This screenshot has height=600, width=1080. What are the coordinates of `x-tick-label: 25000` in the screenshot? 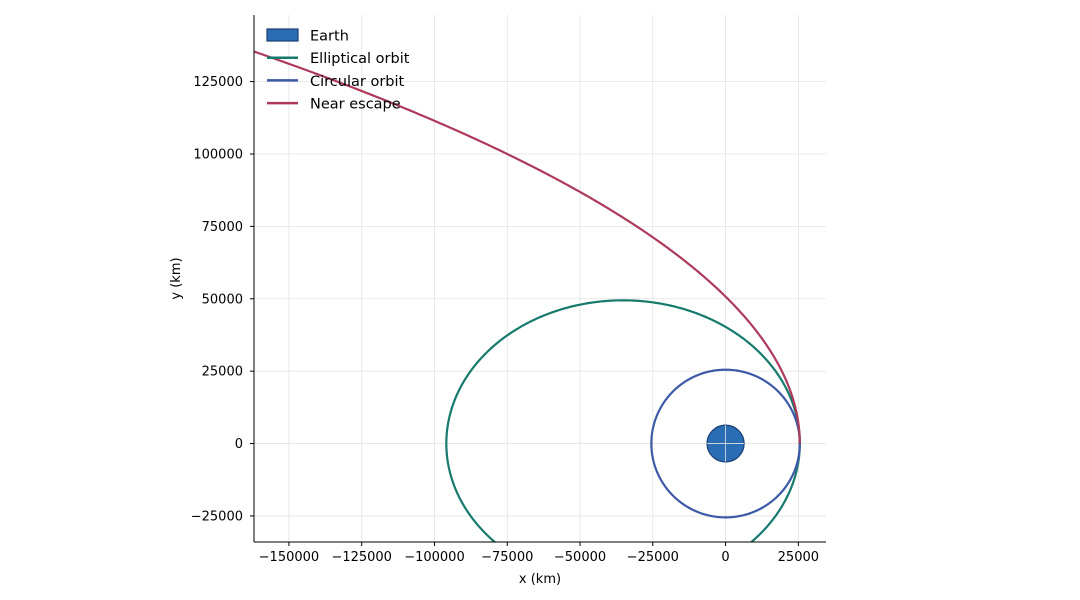 It's located at (798, 557).